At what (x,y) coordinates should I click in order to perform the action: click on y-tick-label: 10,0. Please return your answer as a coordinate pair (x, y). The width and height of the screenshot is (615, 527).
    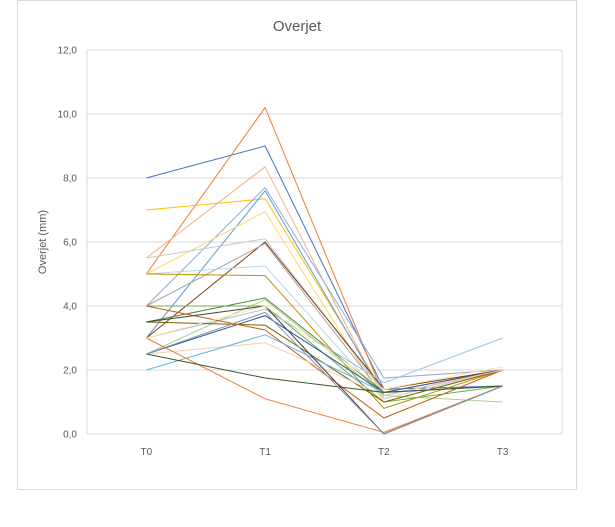
    Looking at the image, I should click on (68, 115).